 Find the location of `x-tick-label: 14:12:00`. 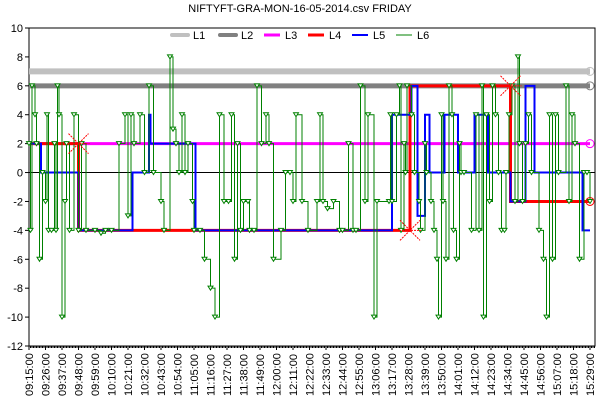

x-tick-label: 14:12:00 is located at coordinates (476, 374).